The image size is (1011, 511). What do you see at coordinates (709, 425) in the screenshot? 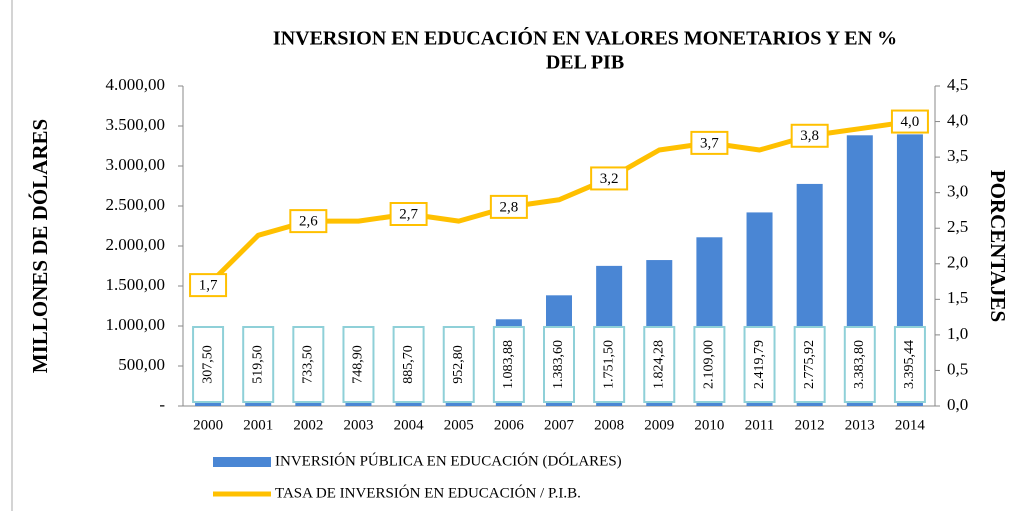
I see `x-tick-label: 2010` at bounding box center [709, 425].